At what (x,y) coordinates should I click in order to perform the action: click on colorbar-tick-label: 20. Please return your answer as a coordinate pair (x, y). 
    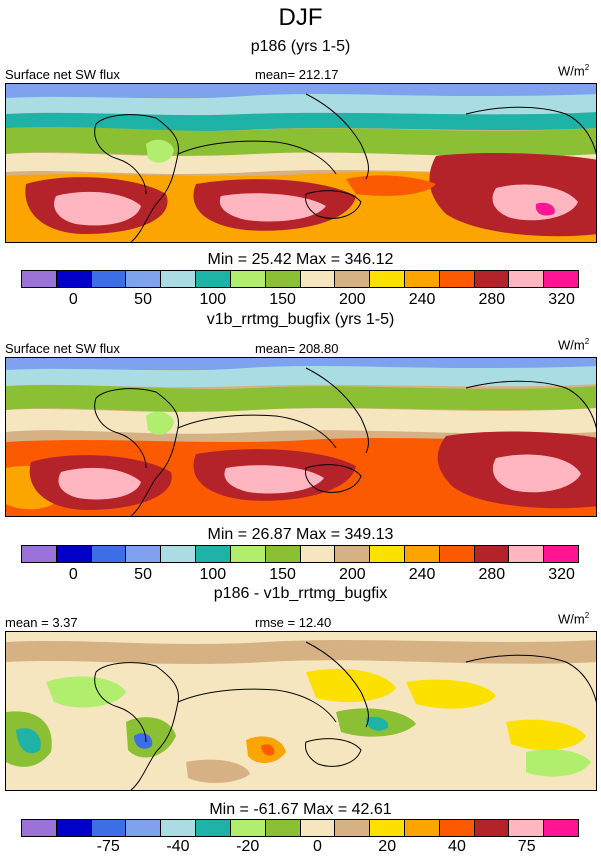
    Looking at the image, I should click on (387, 846).